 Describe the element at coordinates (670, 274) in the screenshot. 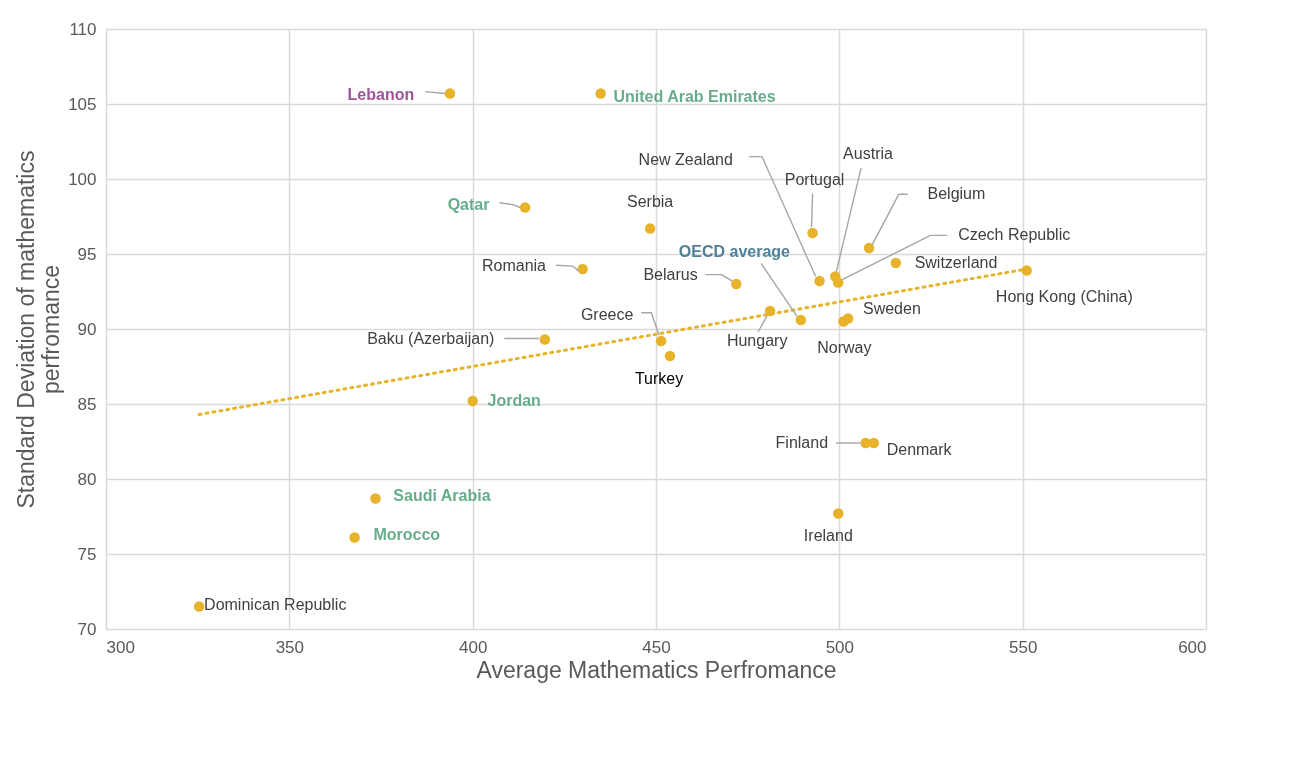

I see `annotation: Belarus` at that location.